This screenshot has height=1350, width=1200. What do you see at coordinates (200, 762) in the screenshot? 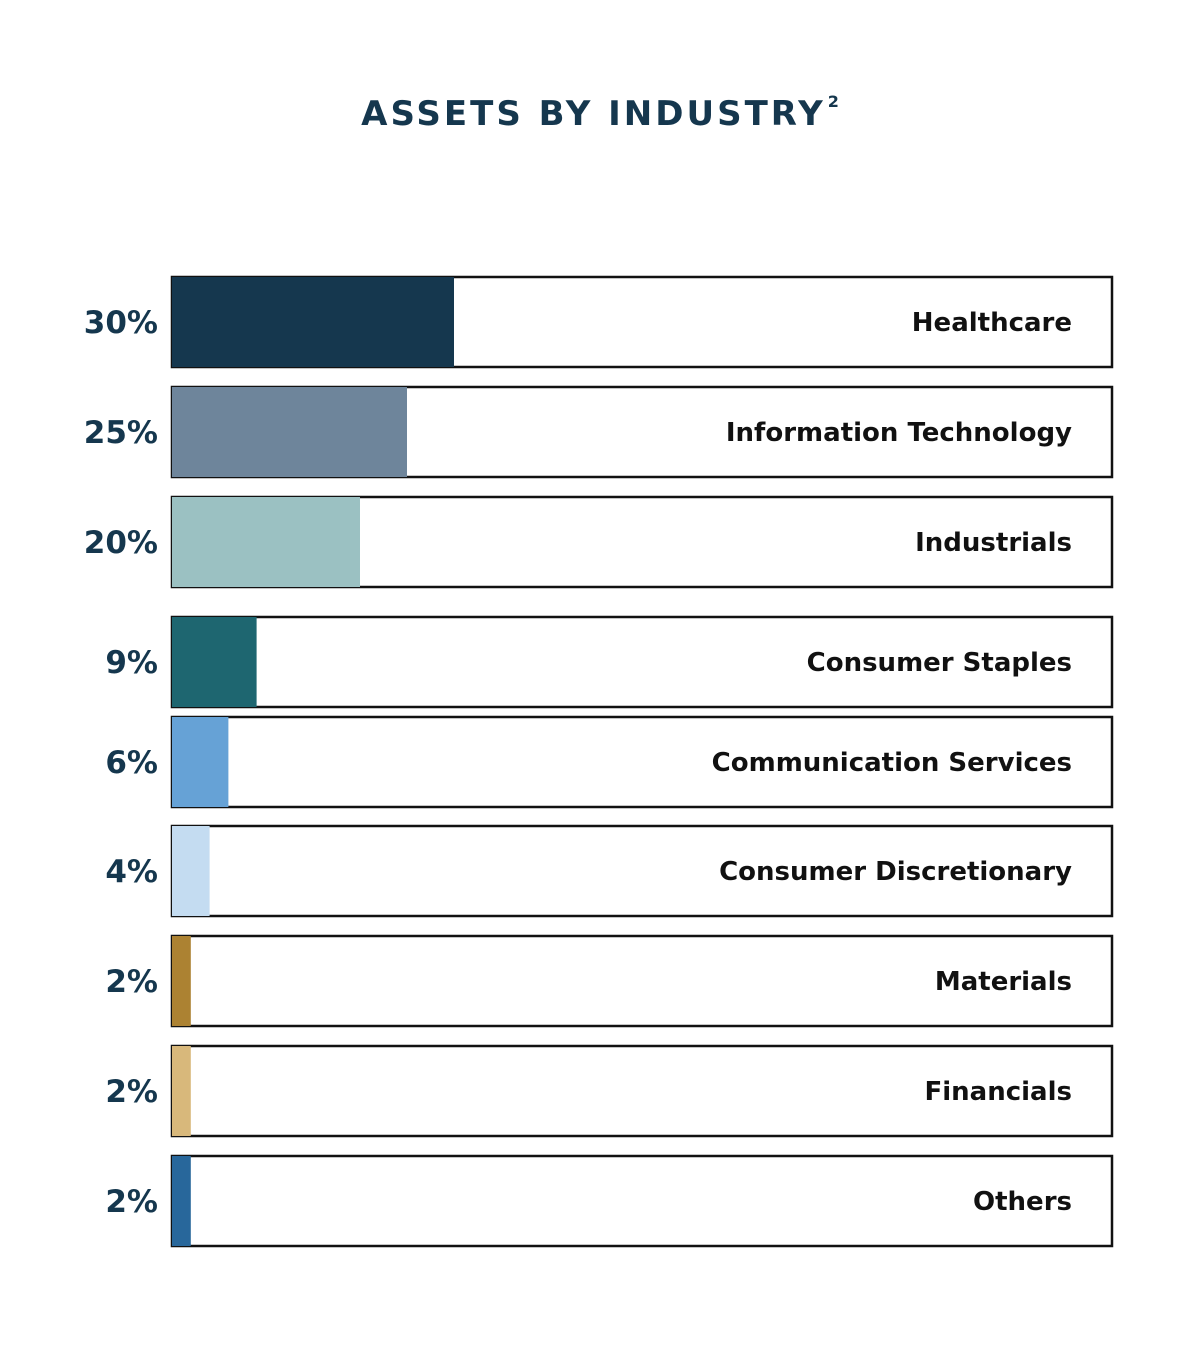
I see `bar-communication-services` at bounding box center [200, 762].